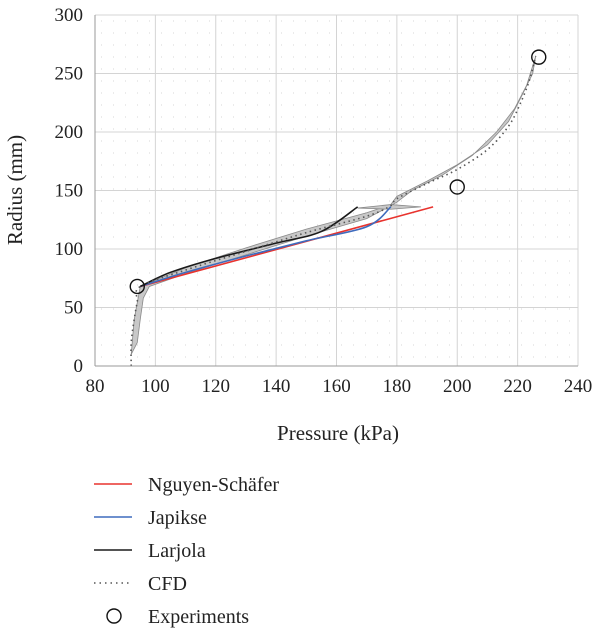 The height and width of the screenshot is (641, 600). What do you see at coordinates (389, 207) in the screenshot?
I see `cfd-band-lobe` at bounding box center [389, 207].